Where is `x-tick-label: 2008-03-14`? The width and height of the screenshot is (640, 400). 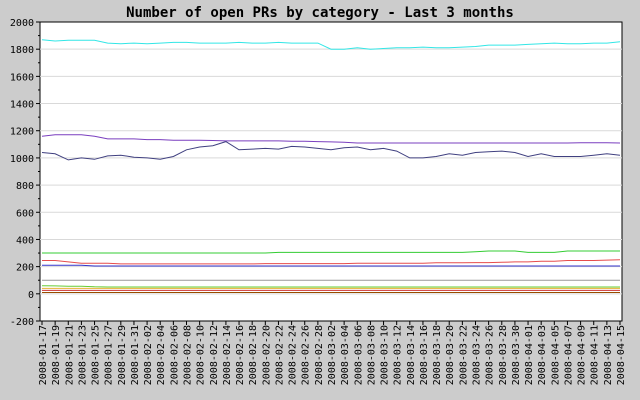 x-tick-label: 2008-03-14 is located at coordinates (411, 355).